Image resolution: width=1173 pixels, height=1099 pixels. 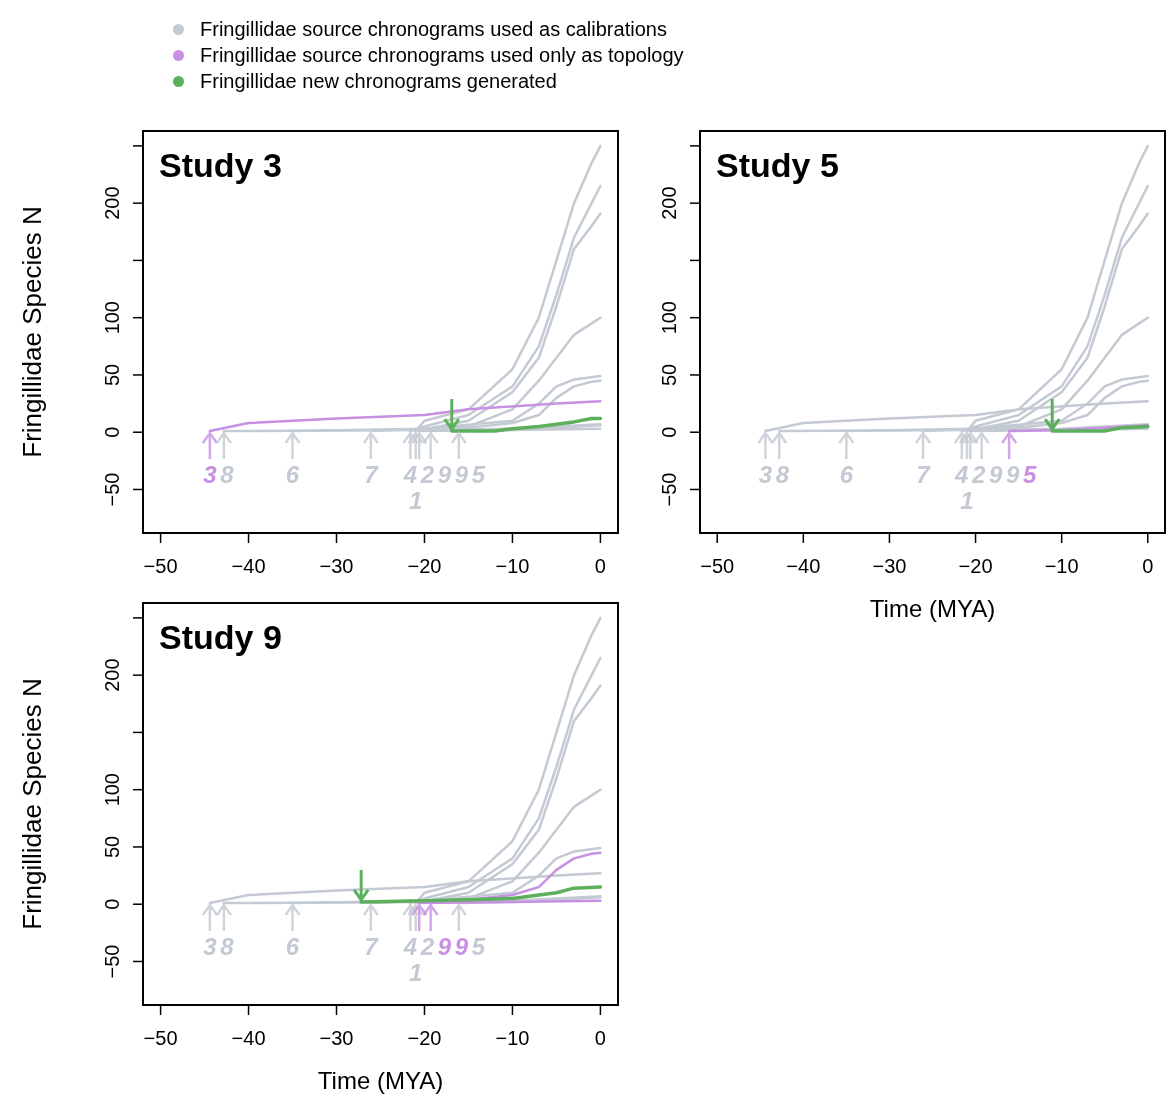 What do you see at coordinates (220, 637) in the screenshot?
I see `text: Study 9` at bounding box center [220, 637].